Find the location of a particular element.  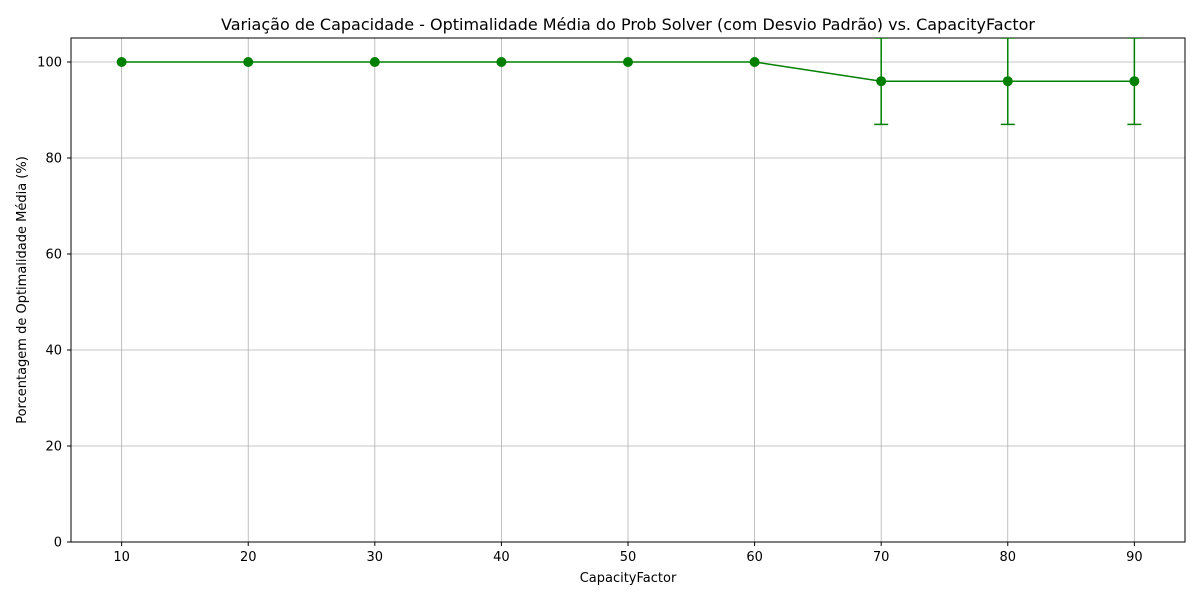

x-tick-label: 70 is located at coordinates (881, 557).